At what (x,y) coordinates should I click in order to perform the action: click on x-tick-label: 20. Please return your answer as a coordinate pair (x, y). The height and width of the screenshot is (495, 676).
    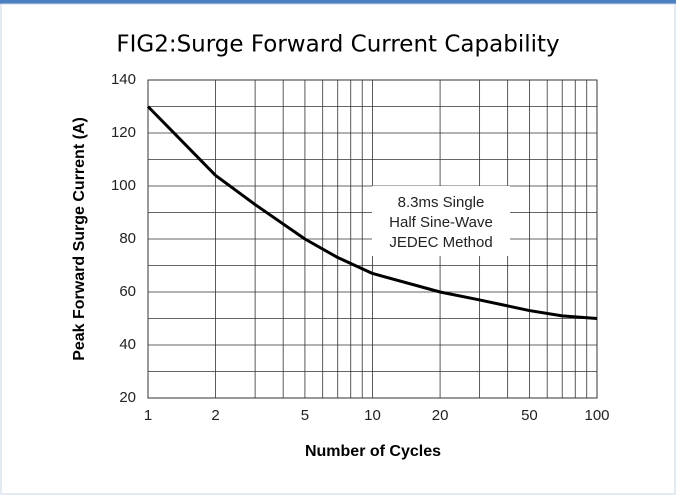
    Looking at the image, I should click on (440, 415).